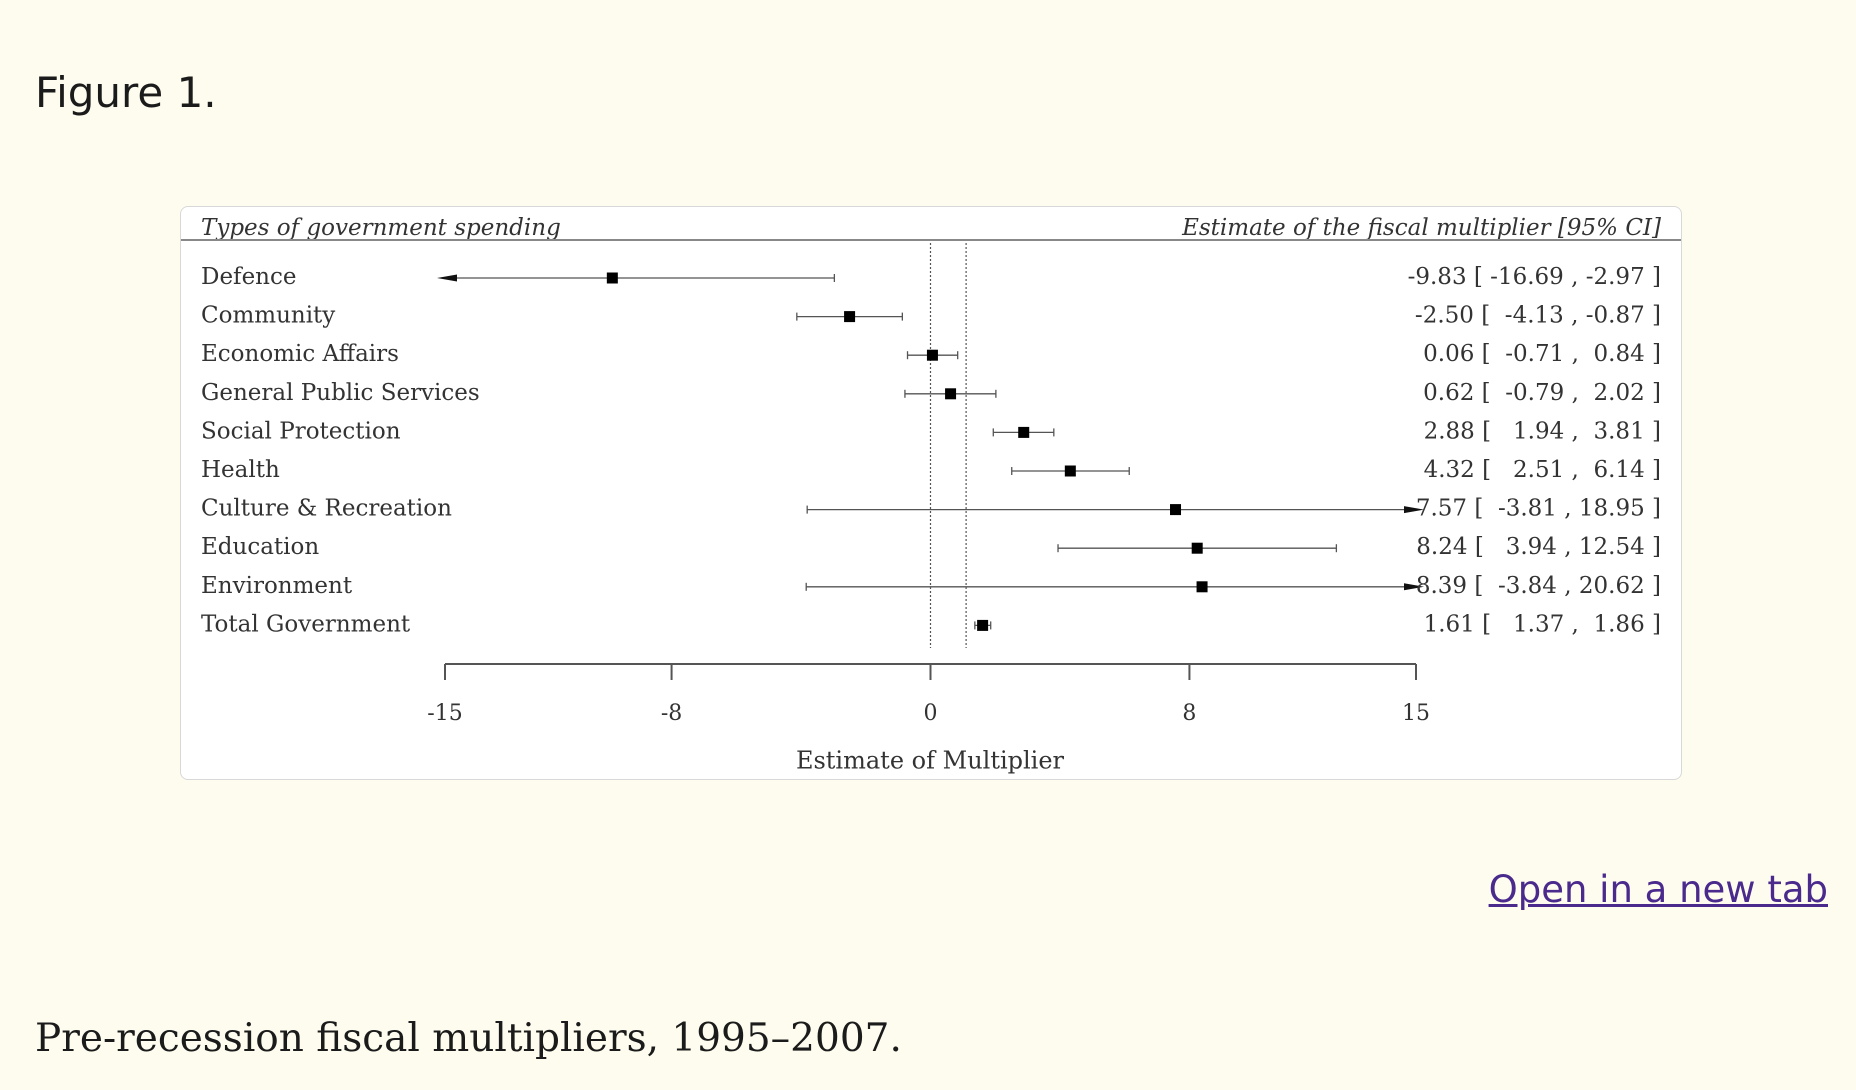  I want to click on ci-value-label: -2.50 [ -4.13 , -0.87 ], so click(1538, 316).